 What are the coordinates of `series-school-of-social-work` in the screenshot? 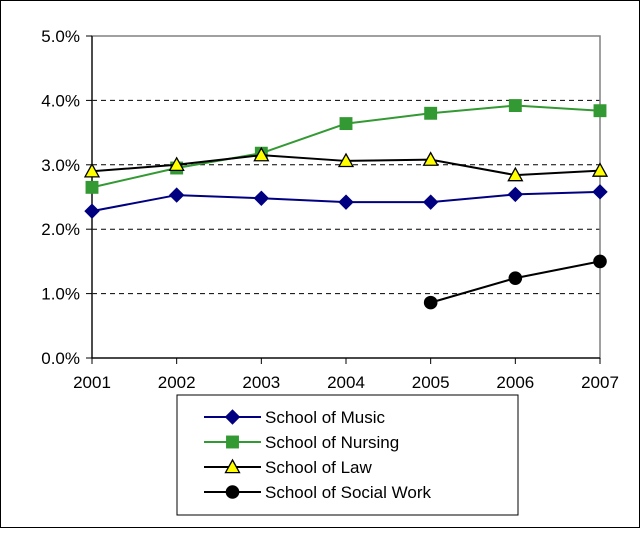 It's located at (515, 282).